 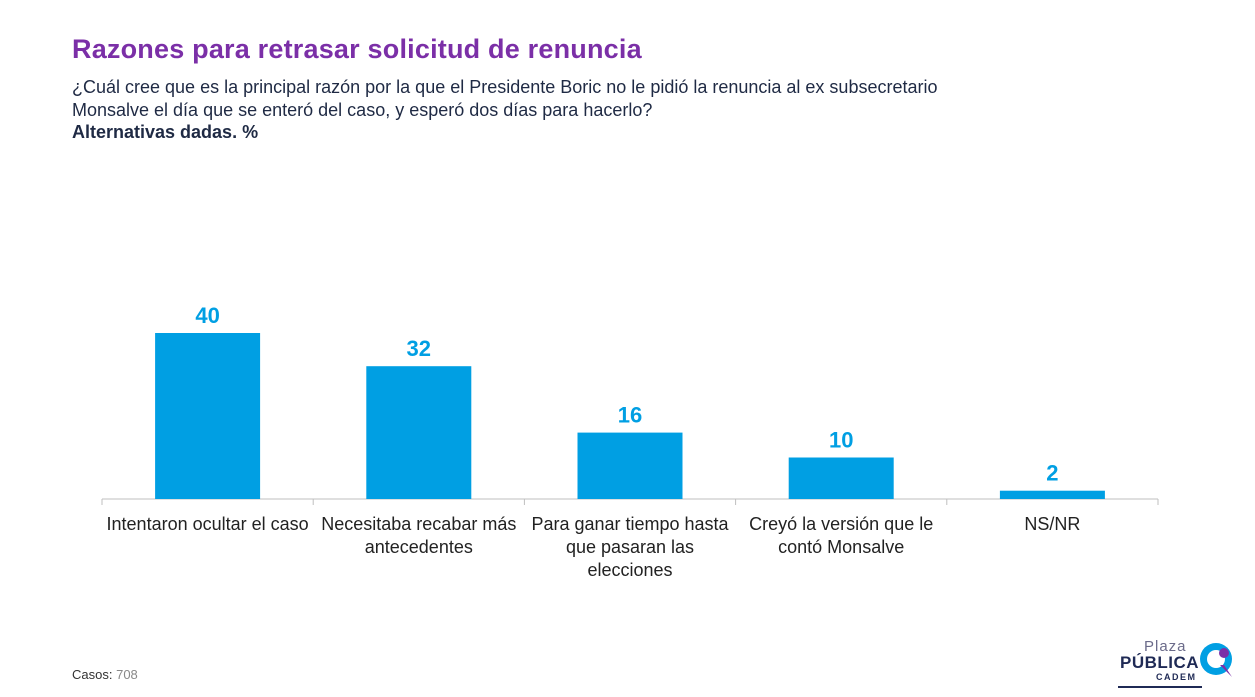 I want to click on category-label: Necesitaba recabar más antecedentes, so click(x=419, y=535).